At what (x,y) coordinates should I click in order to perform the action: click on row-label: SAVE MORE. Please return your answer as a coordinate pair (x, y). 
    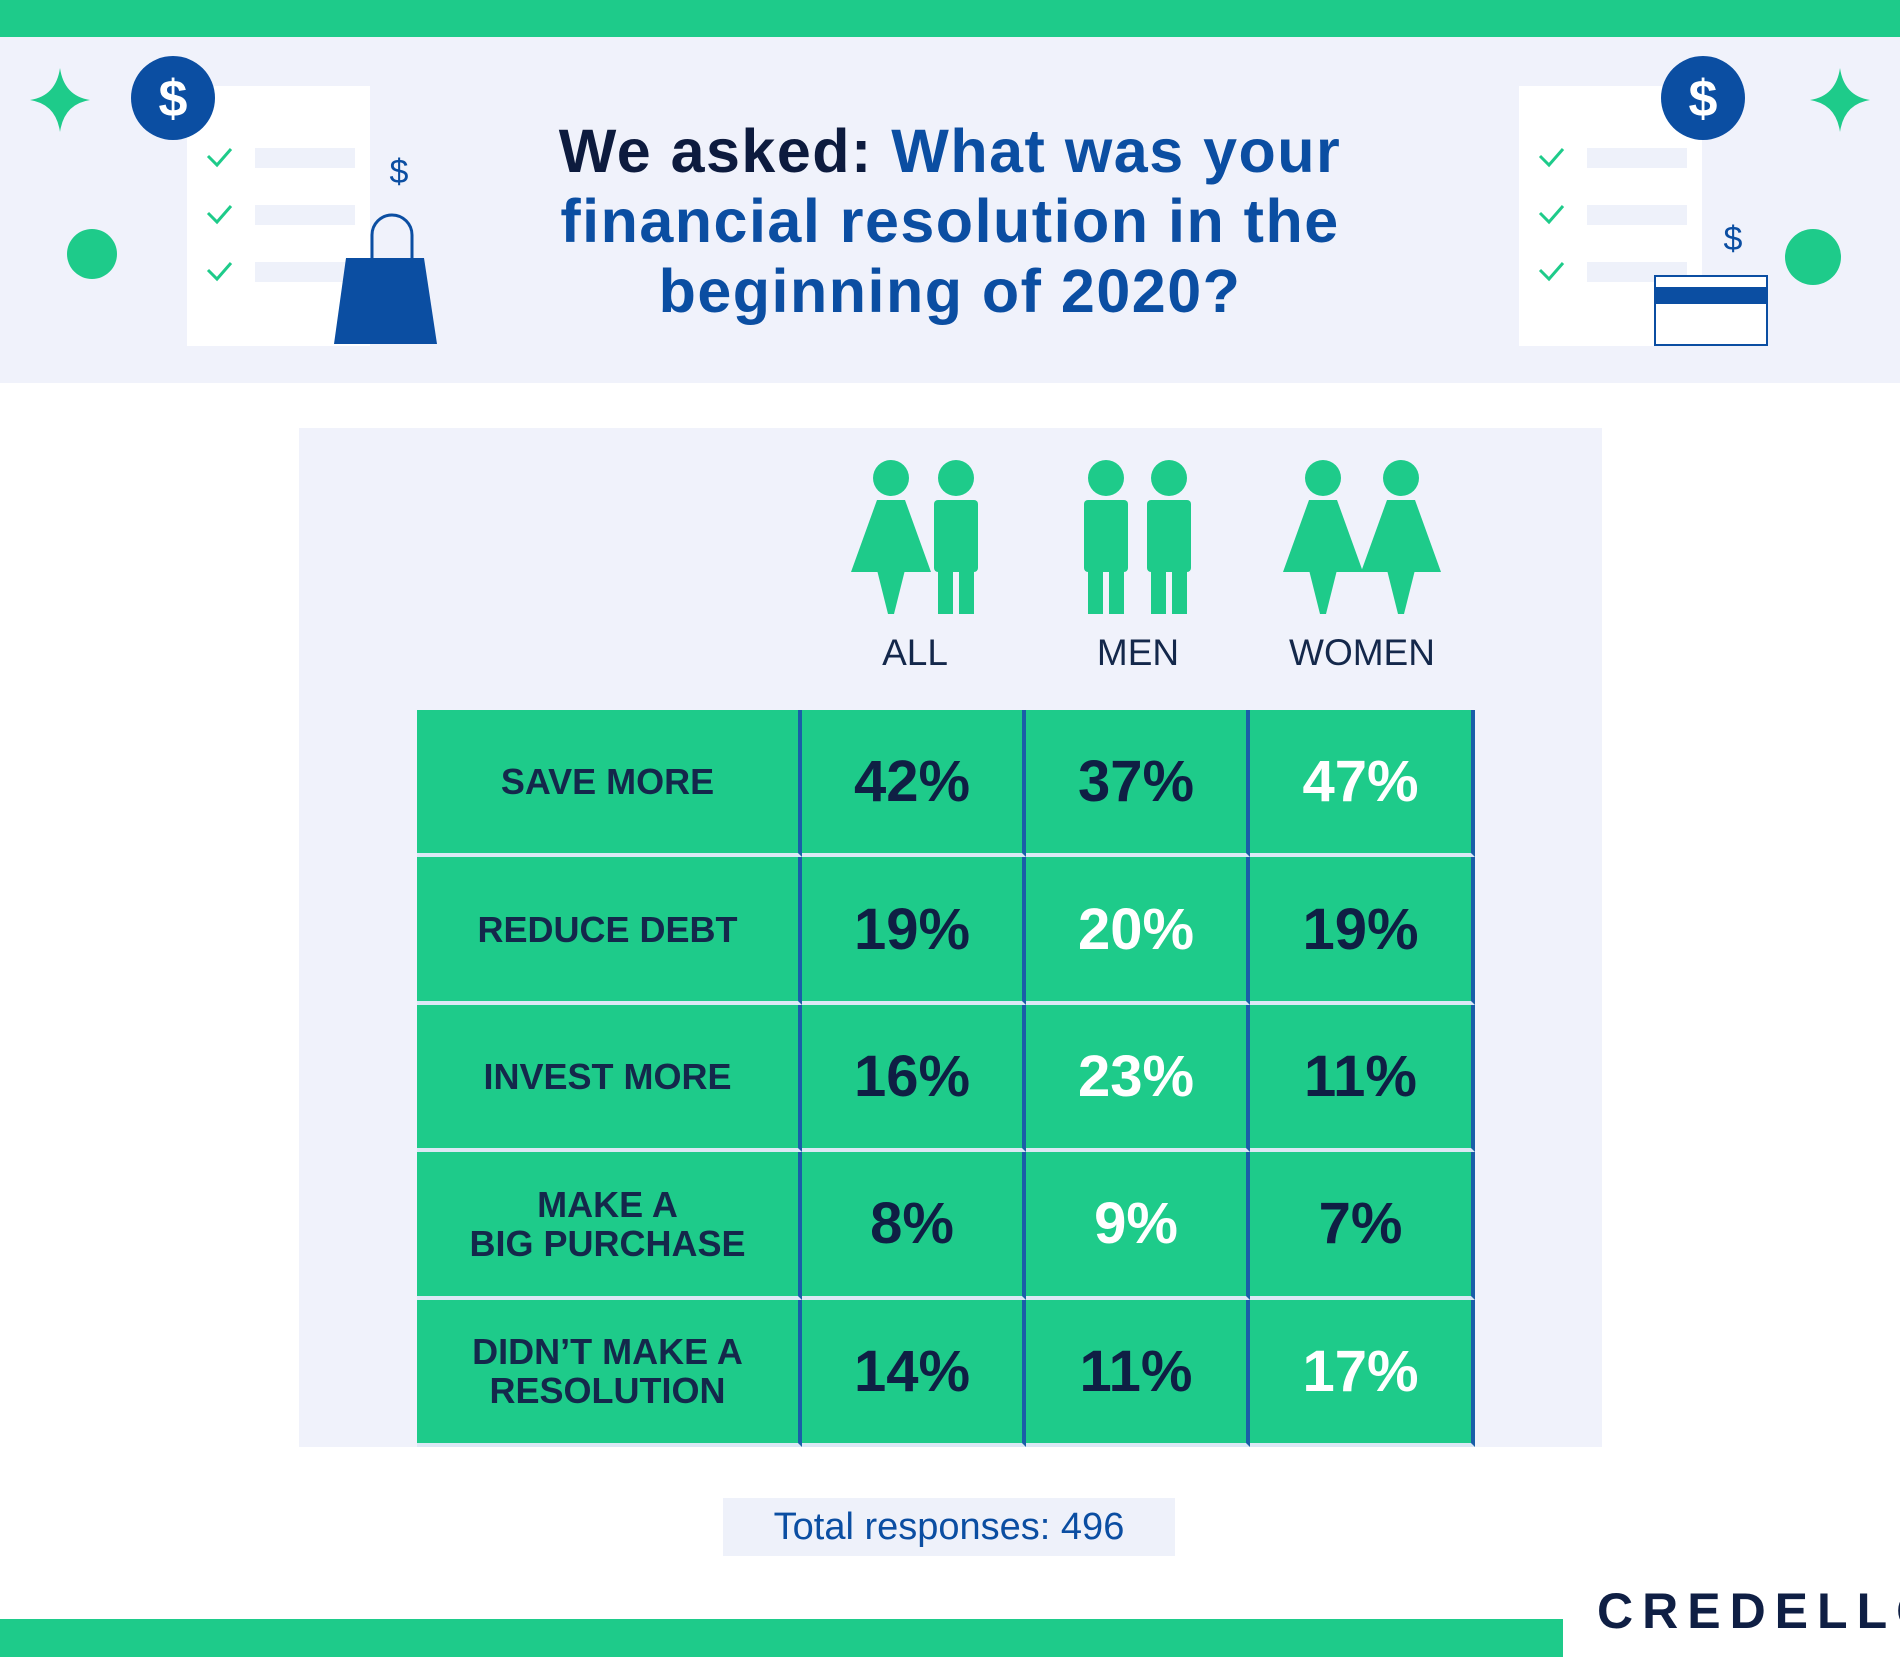
    Looking at the image, I should click on (609, 784).